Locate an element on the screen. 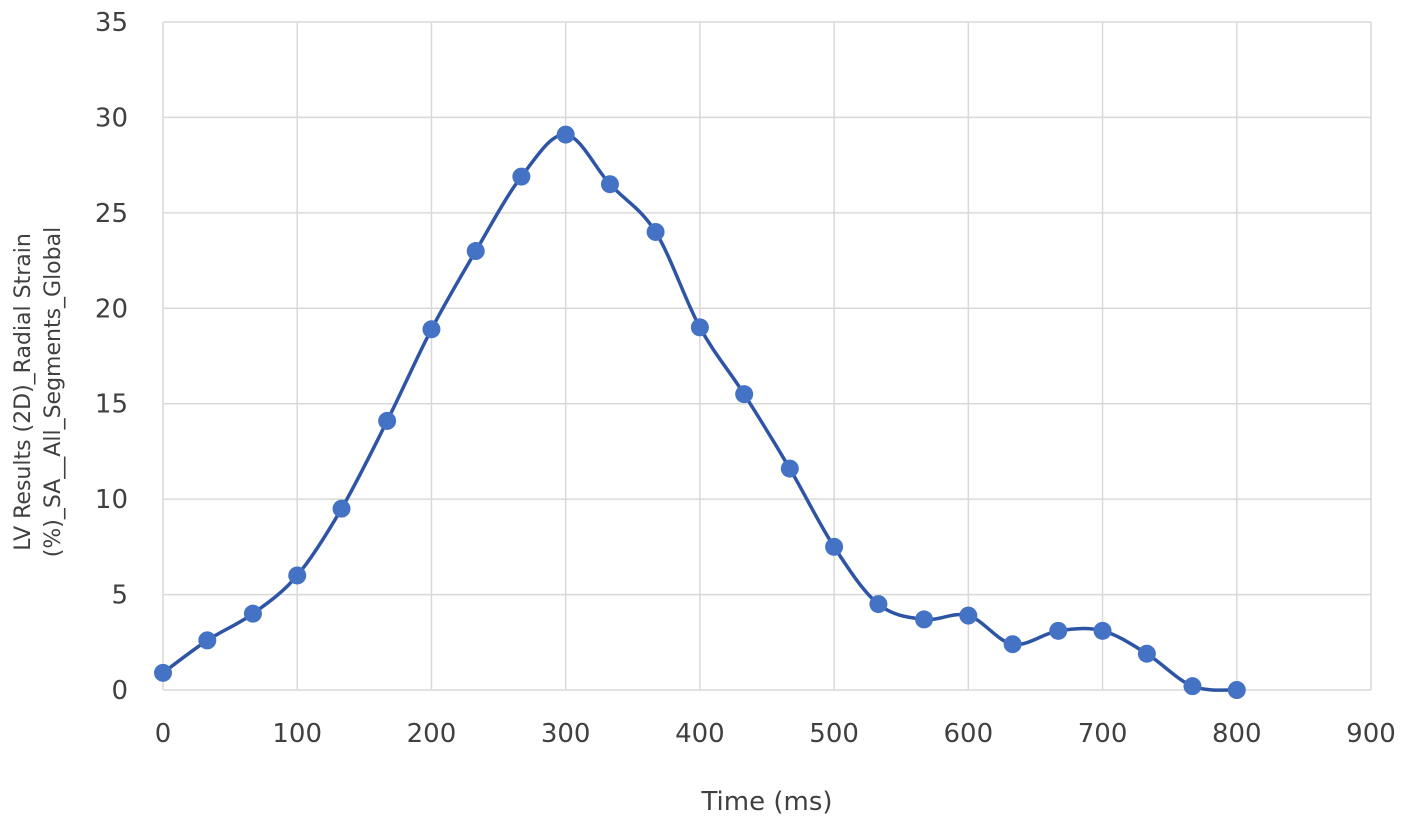  y-axis-title-line-1: LV Results (2D)_Radial Strain is located at coordinates (23, 392).